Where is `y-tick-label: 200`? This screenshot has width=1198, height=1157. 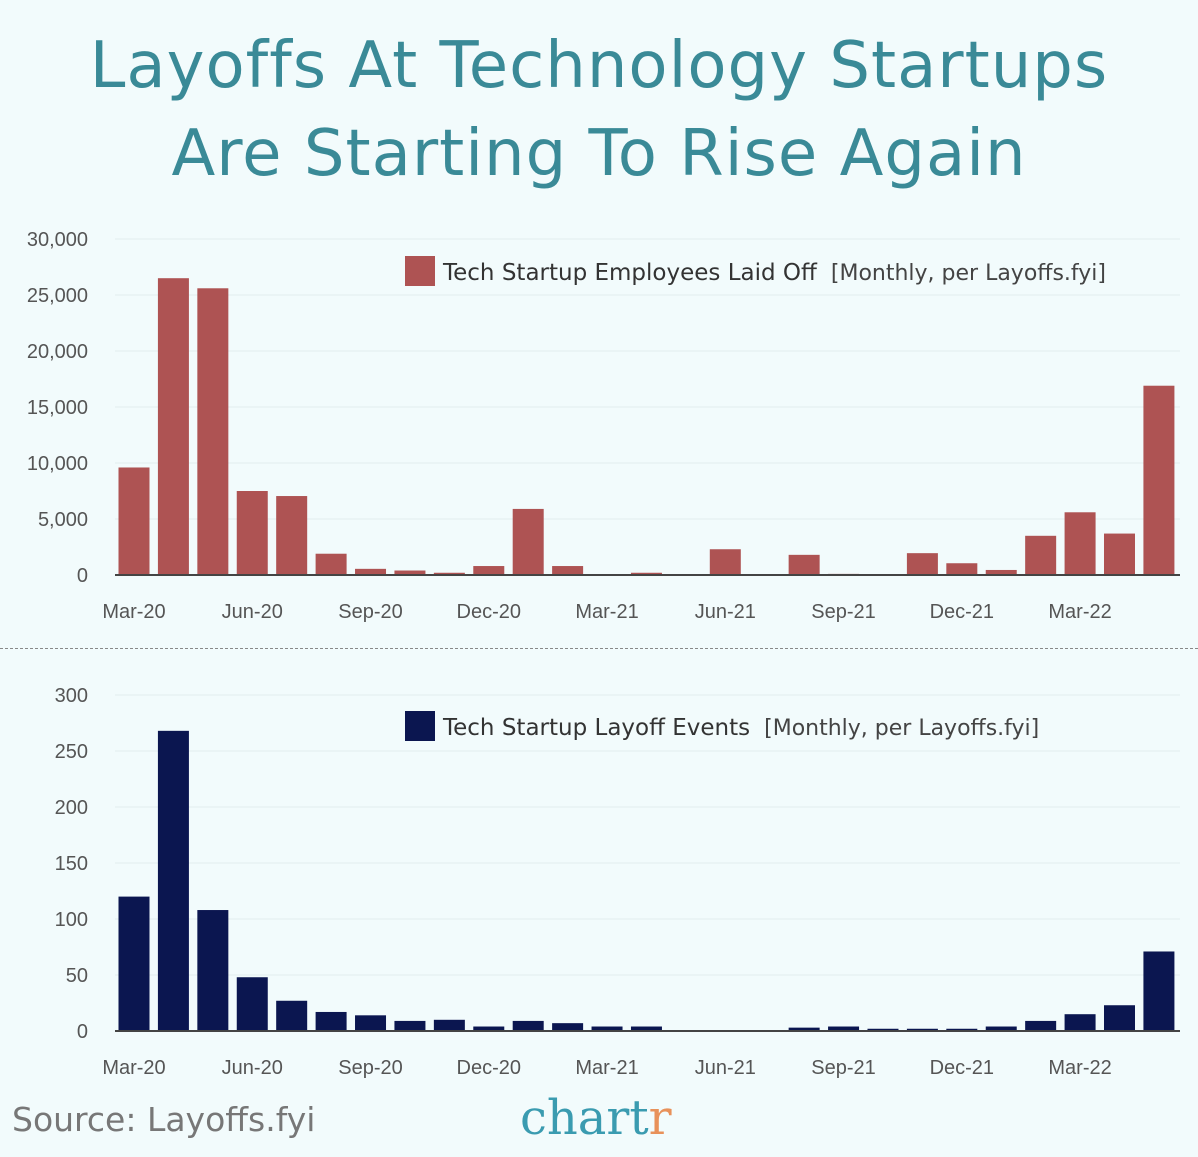 y-tick-label: 200 is located at coordinates (71, 808).